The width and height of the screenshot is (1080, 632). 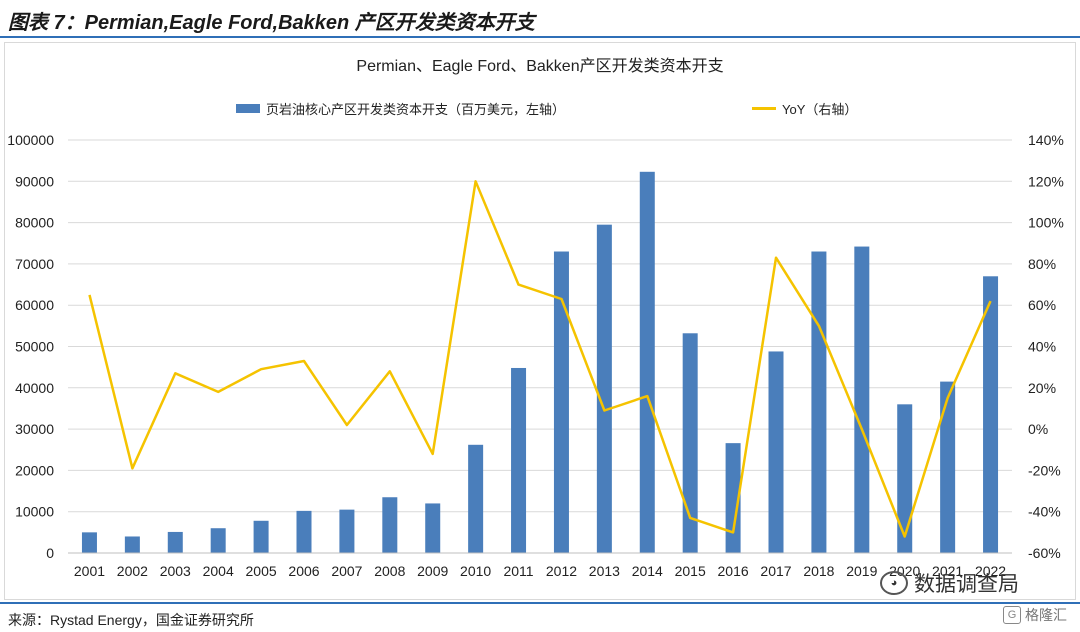 What do you see at coordinates (34, 512) in the screenshot?
I see `y-left-tick-label: 10000` at bounding box center [34, 512].